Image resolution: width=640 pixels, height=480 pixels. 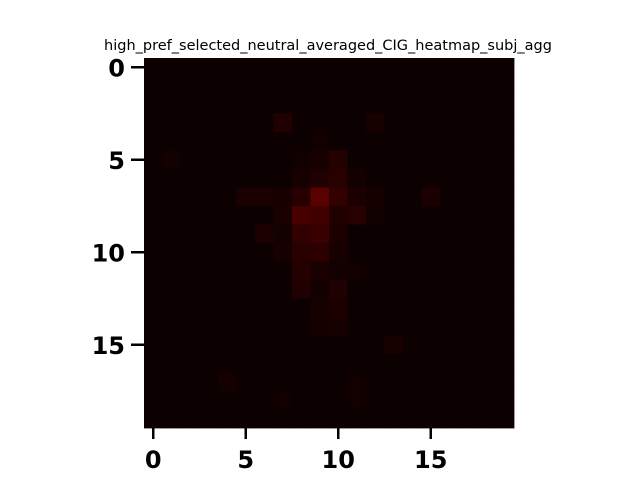 I want to click on x-tick-label: 15, so click(x=430, y=460).